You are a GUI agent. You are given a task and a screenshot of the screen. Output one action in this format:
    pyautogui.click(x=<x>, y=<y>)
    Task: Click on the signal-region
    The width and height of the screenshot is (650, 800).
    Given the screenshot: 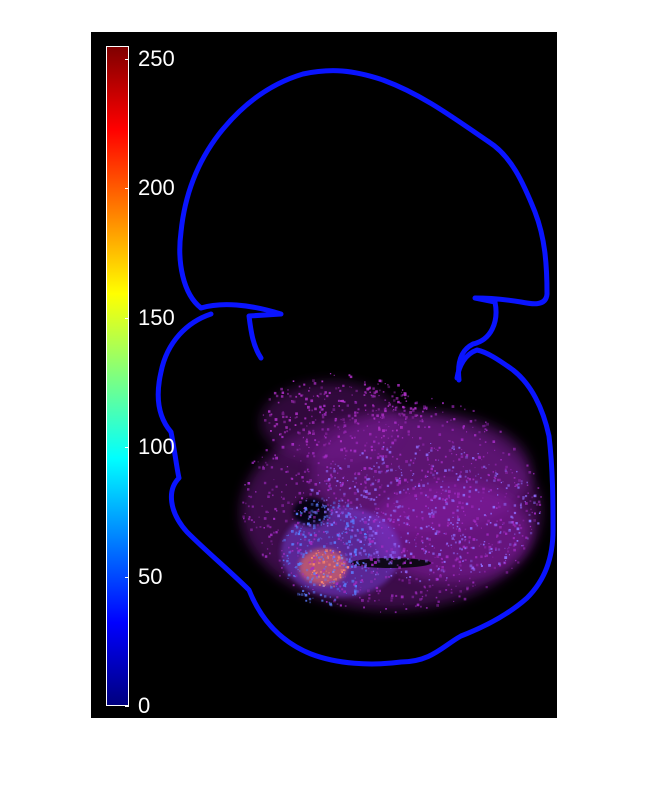 What is the action you would take?
    pyautogui.click(x=391, y=493)
    